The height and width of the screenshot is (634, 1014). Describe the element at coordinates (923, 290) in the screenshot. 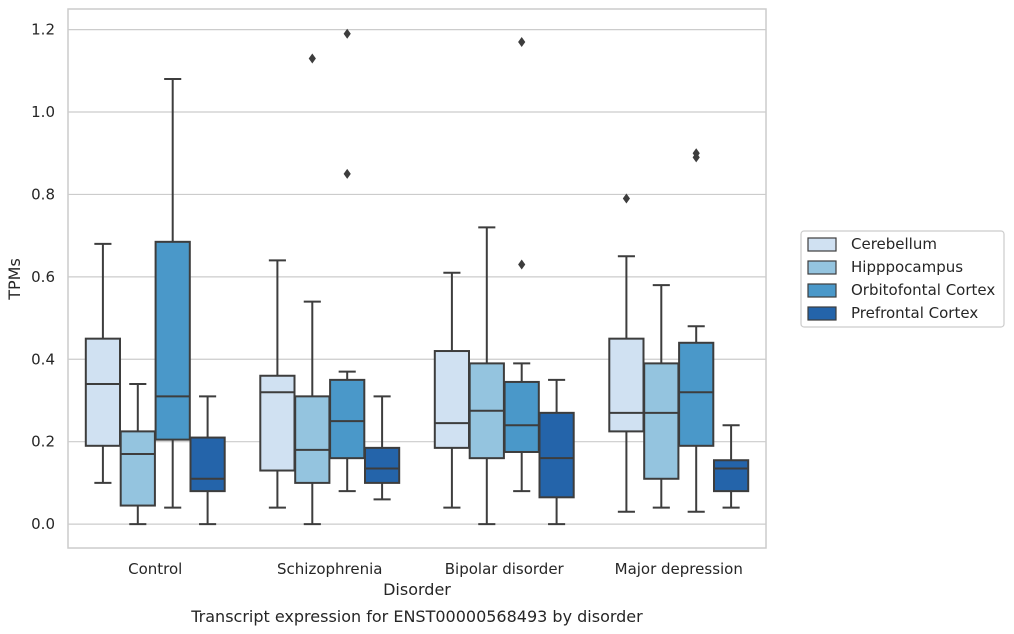

I see `legend-label: Orbitofontal Cortex` at that location.